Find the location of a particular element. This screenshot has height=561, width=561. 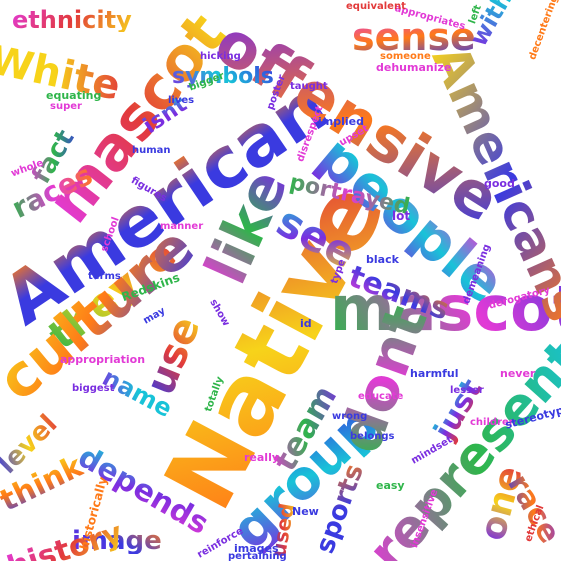

word: history is located at coordinates (65, 538).